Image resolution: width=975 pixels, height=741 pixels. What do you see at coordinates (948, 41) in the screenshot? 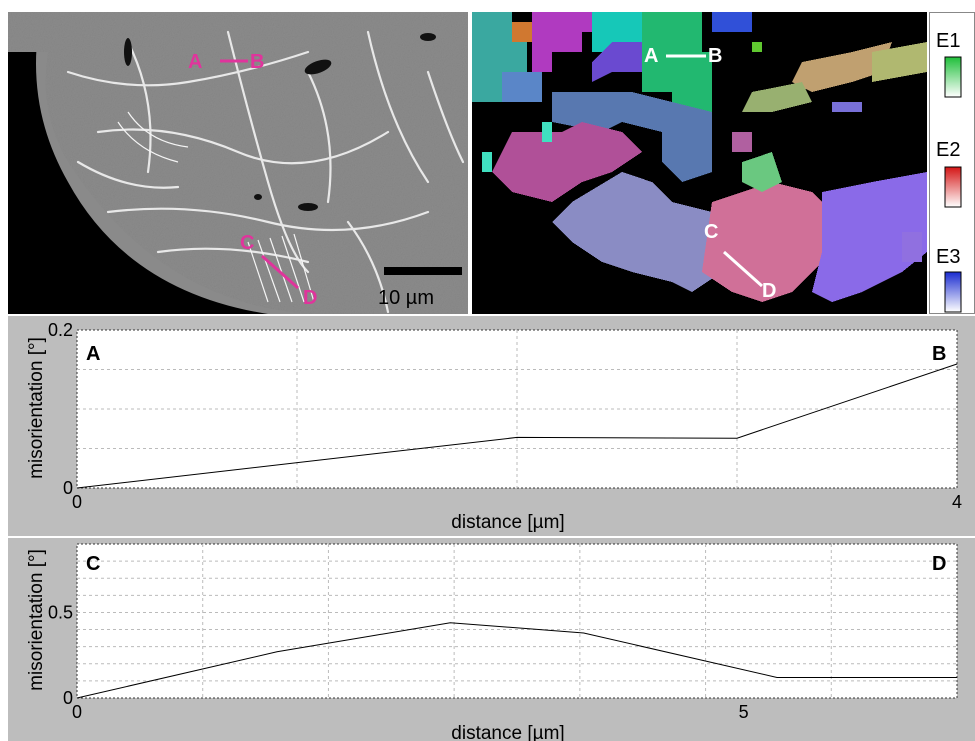
I see `legend-label-e1: E1` at bounding box center [948, 41].